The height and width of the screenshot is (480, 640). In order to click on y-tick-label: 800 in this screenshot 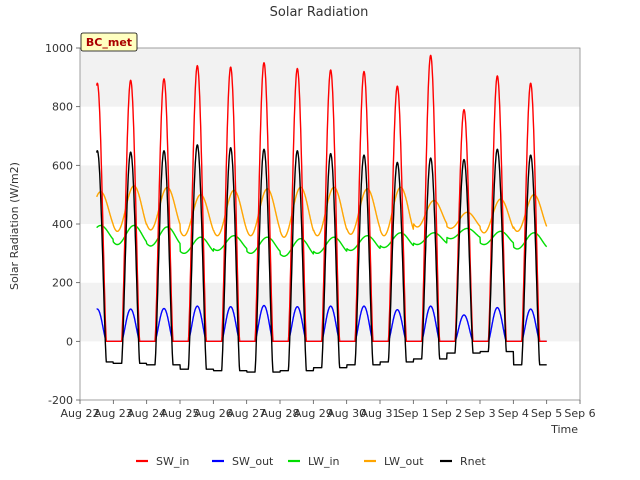, I will do `click(62, 107)`.